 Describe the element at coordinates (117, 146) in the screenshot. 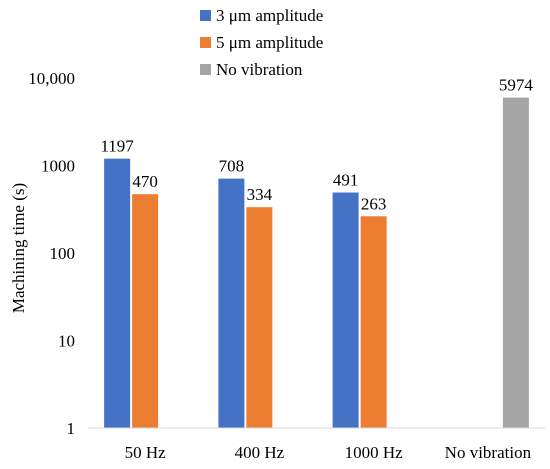

I see `data-label: 1197` at that location.